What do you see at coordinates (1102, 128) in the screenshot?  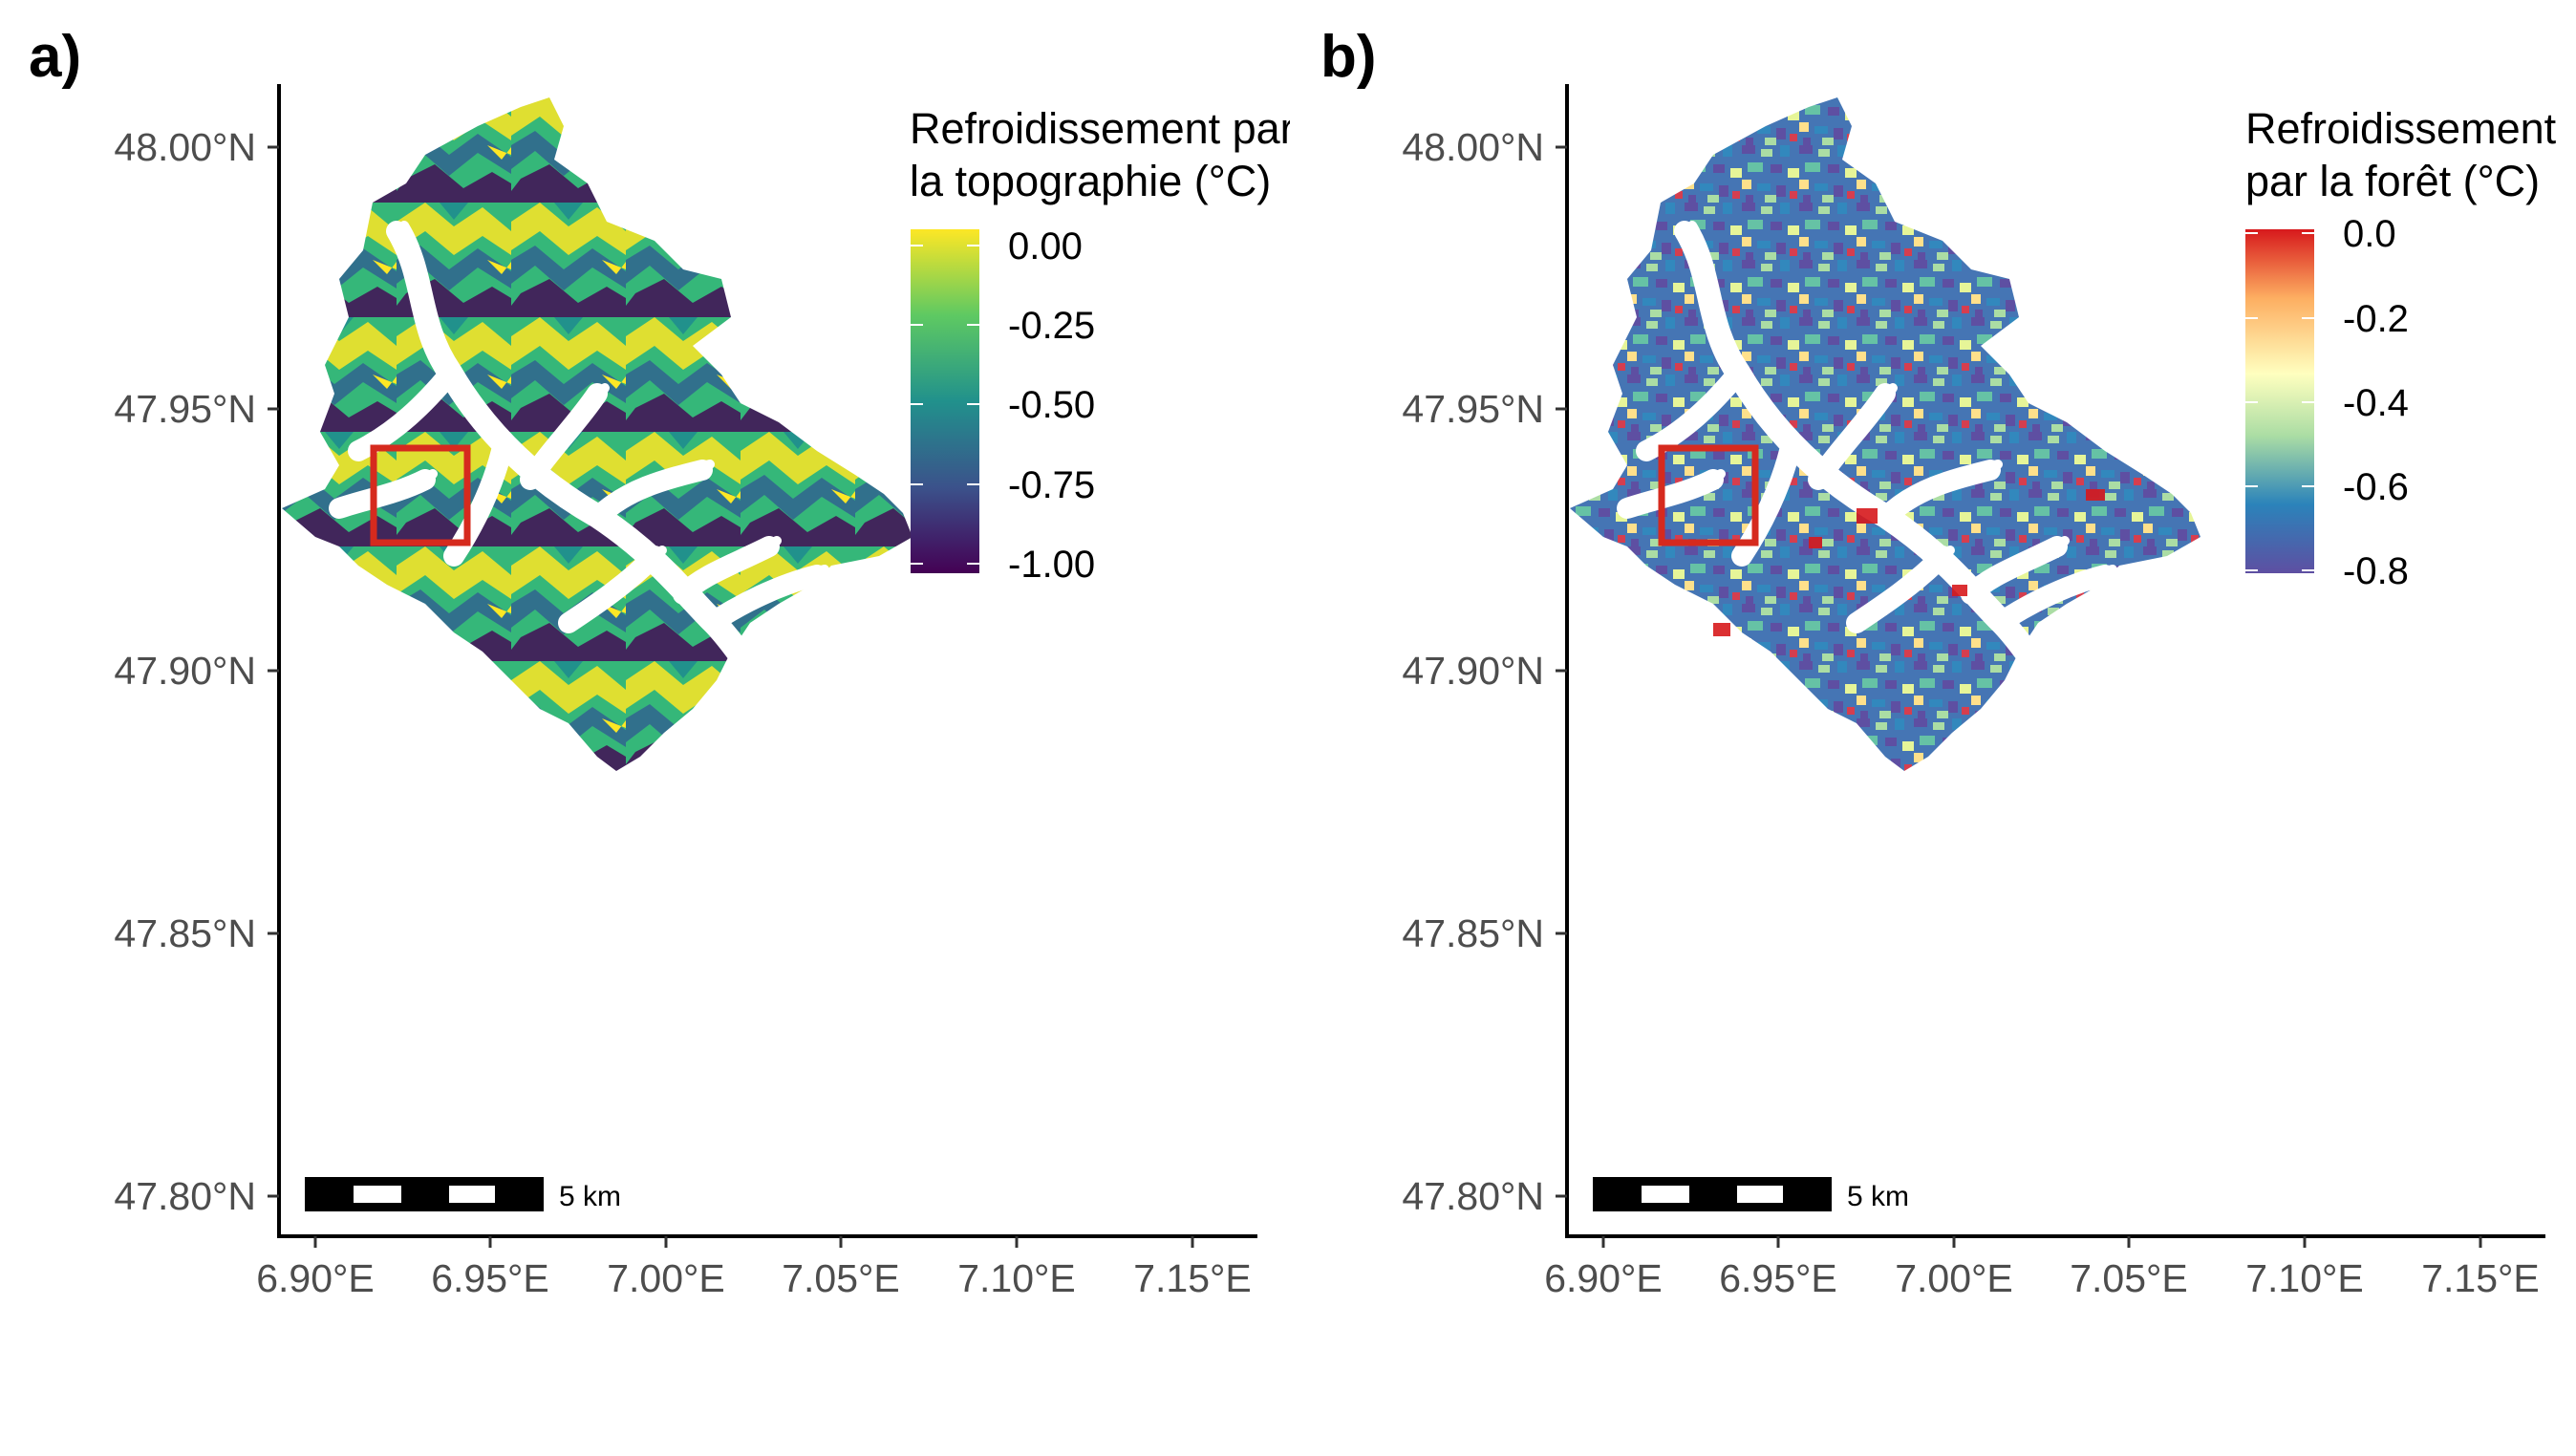 I see `panel-a-legend-title-line1: Refroidissement par` at bounding box center [1102, 128].